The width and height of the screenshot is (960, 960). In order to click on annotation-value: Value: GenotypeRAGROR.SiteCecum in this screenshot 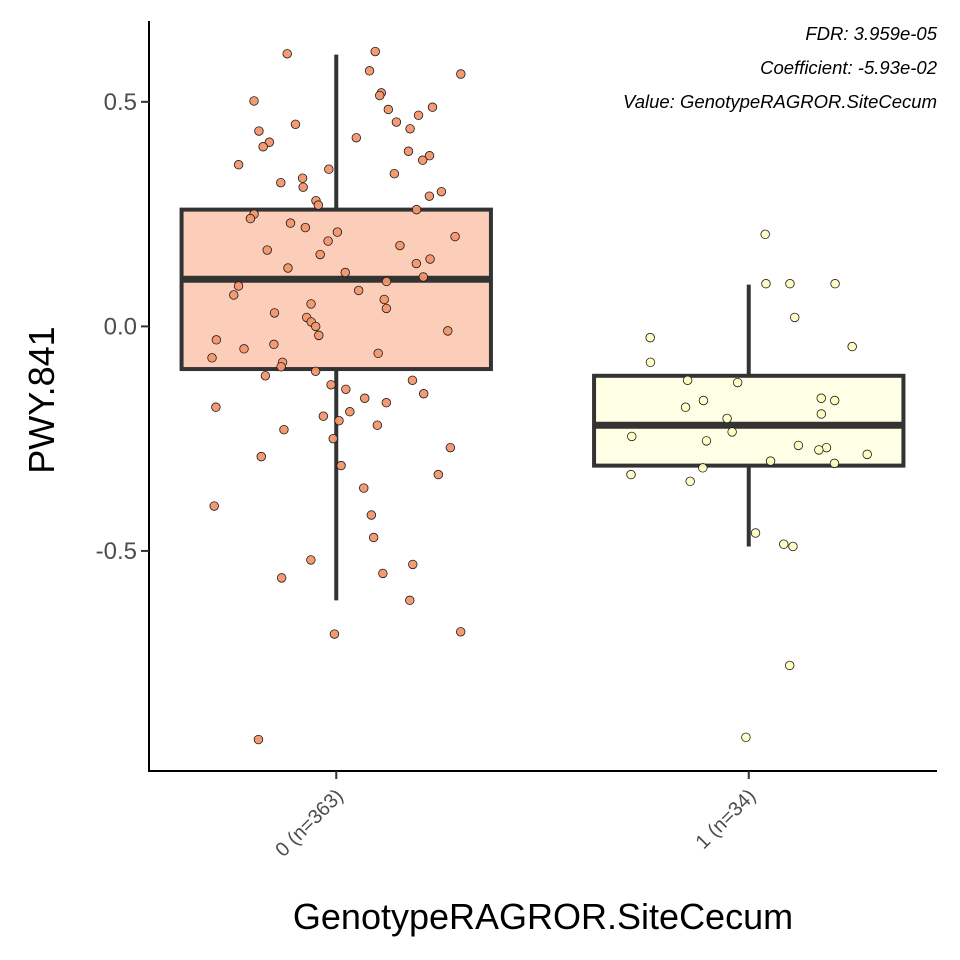, I will do `click(780, 101)`.